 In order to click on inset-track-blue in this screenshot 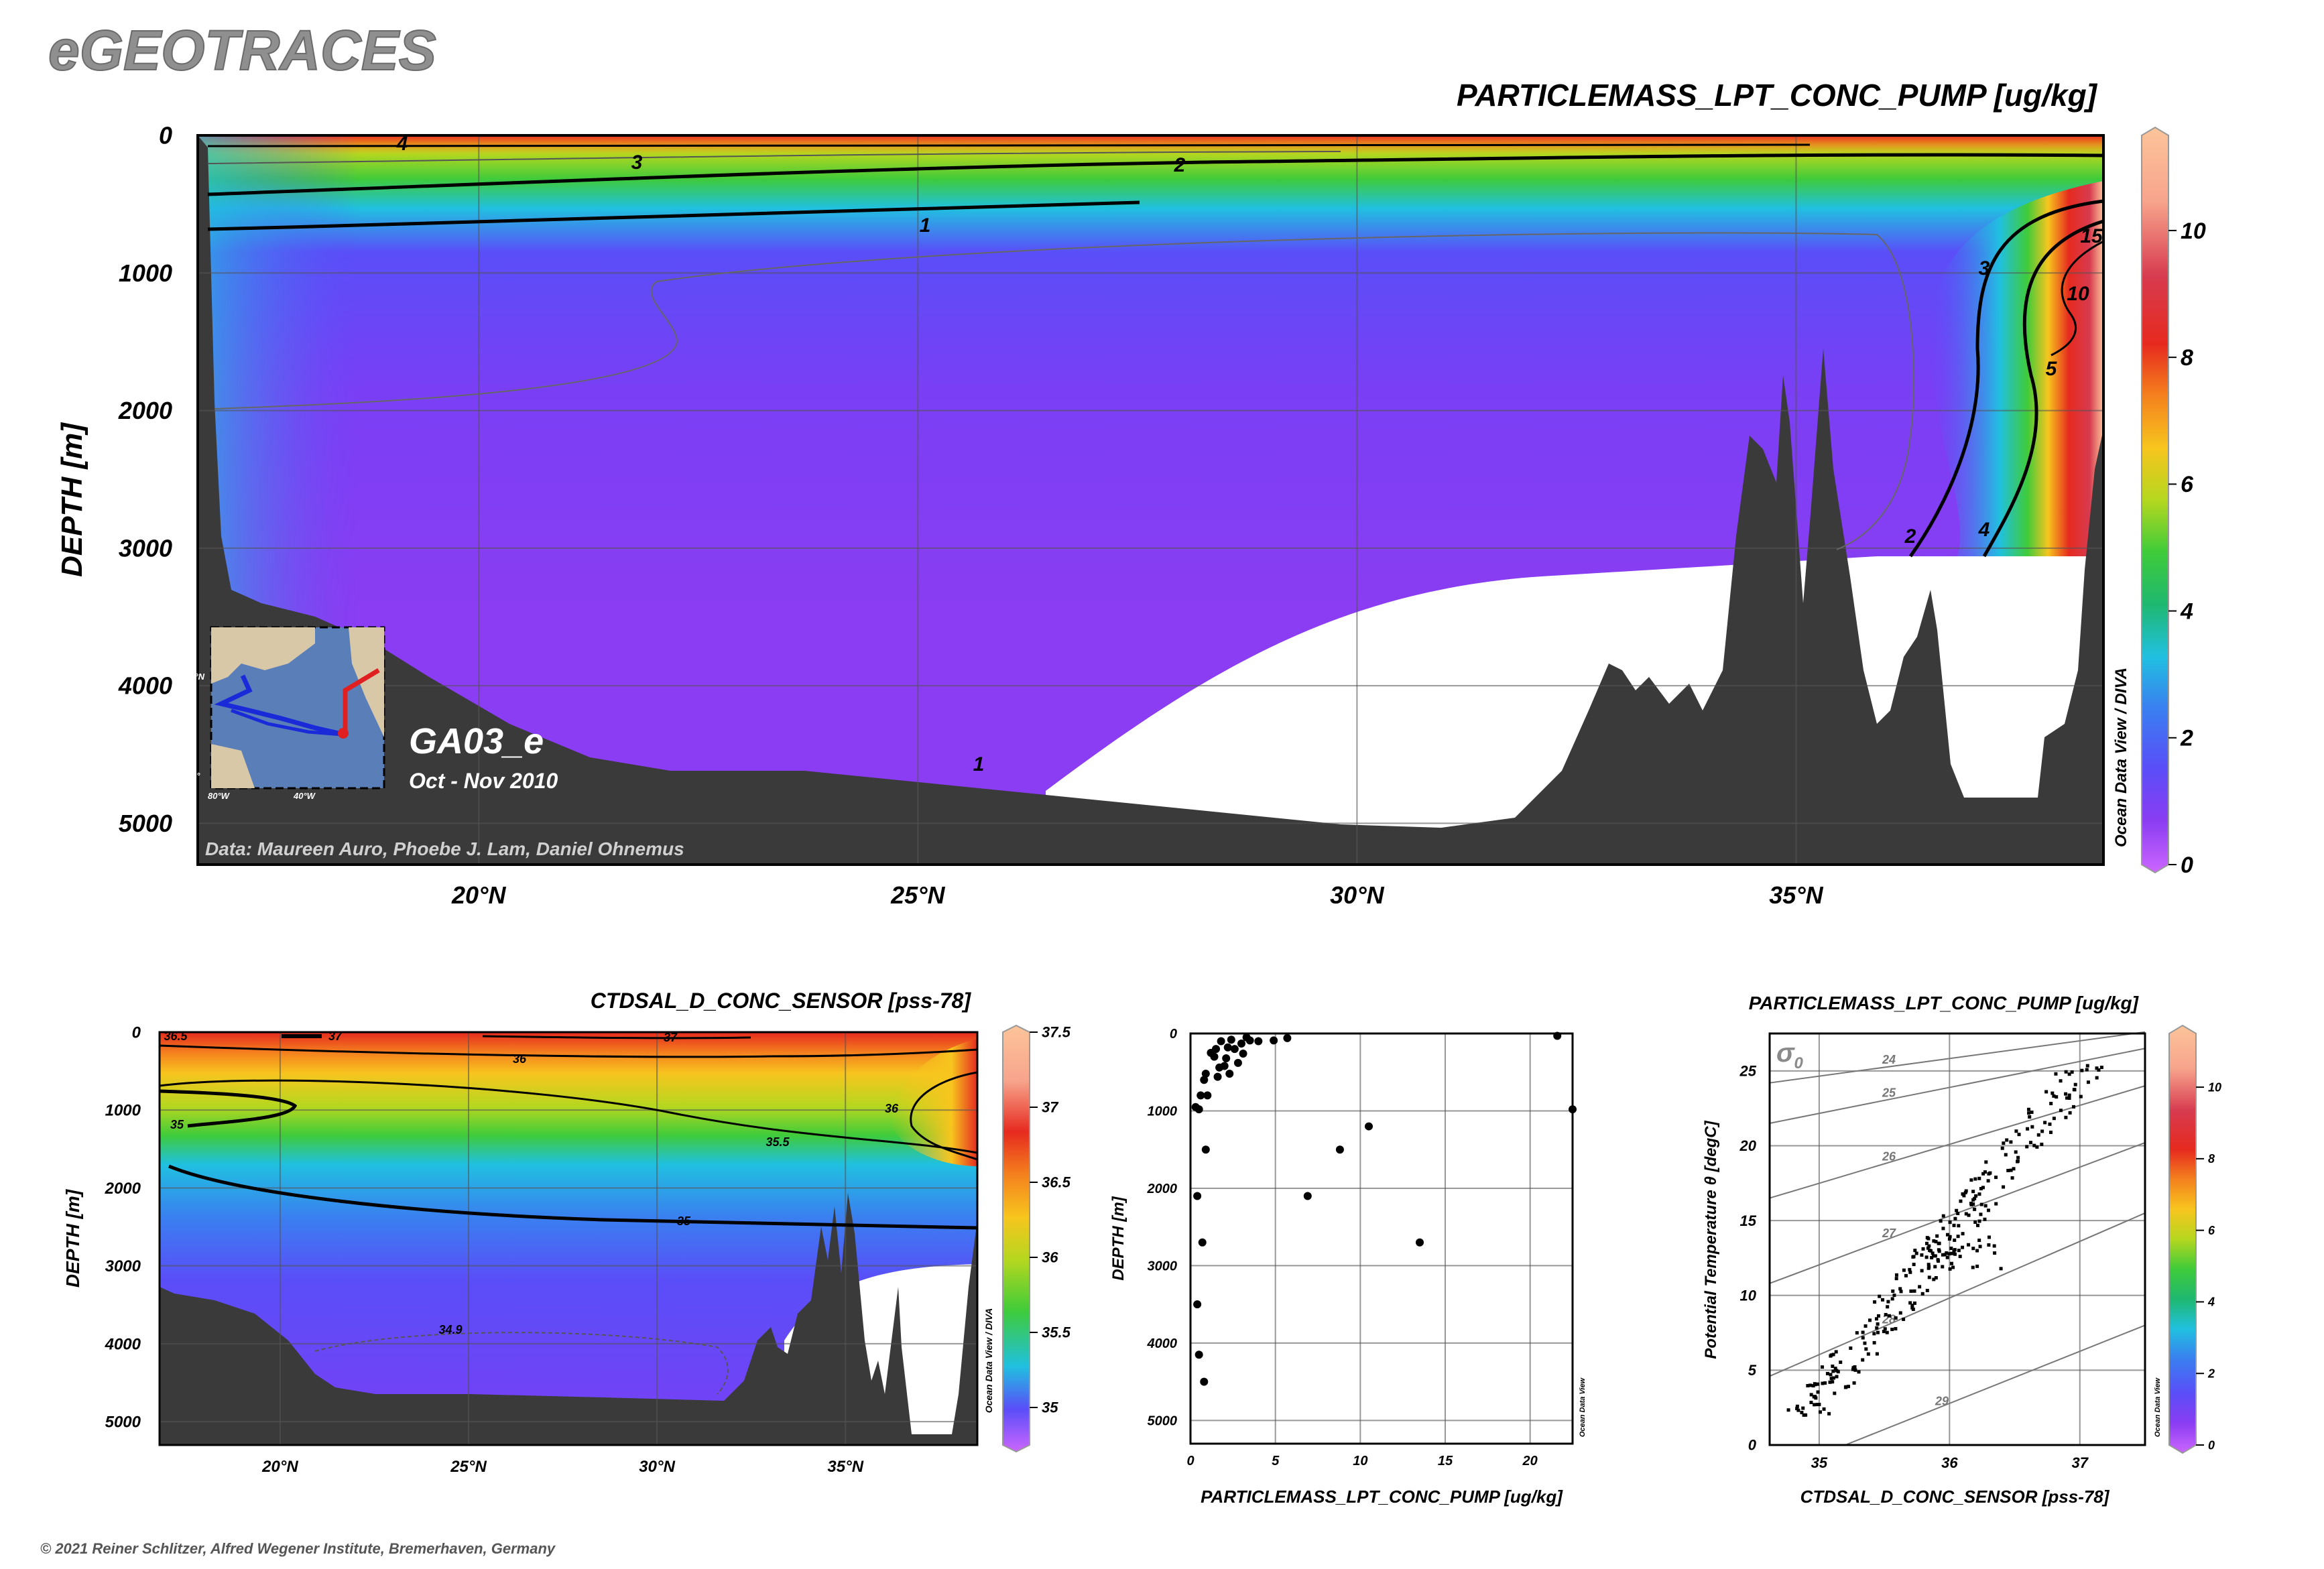, I will do `click(276, 705)`.